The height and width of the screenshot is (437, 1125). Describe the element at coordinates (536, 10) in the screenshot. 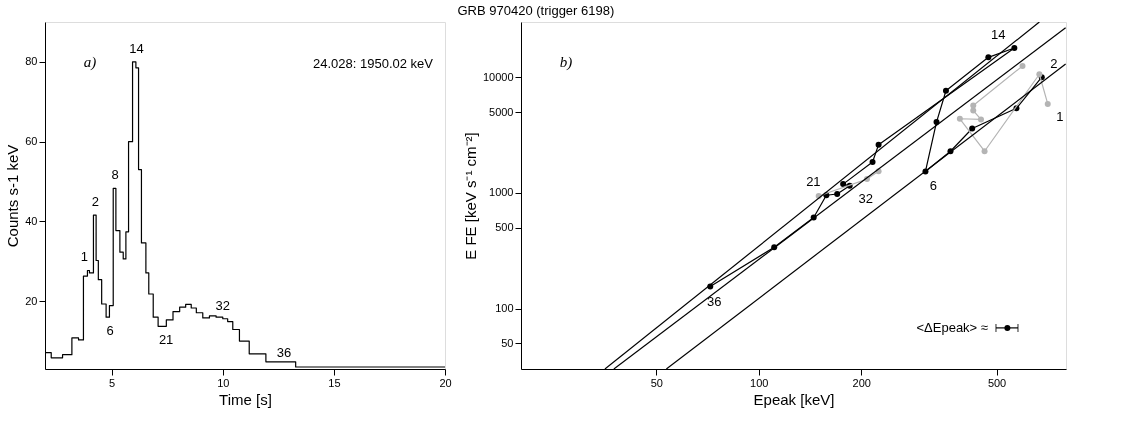

I see `text: GRB 970420 (trigger 6198)` at that location.